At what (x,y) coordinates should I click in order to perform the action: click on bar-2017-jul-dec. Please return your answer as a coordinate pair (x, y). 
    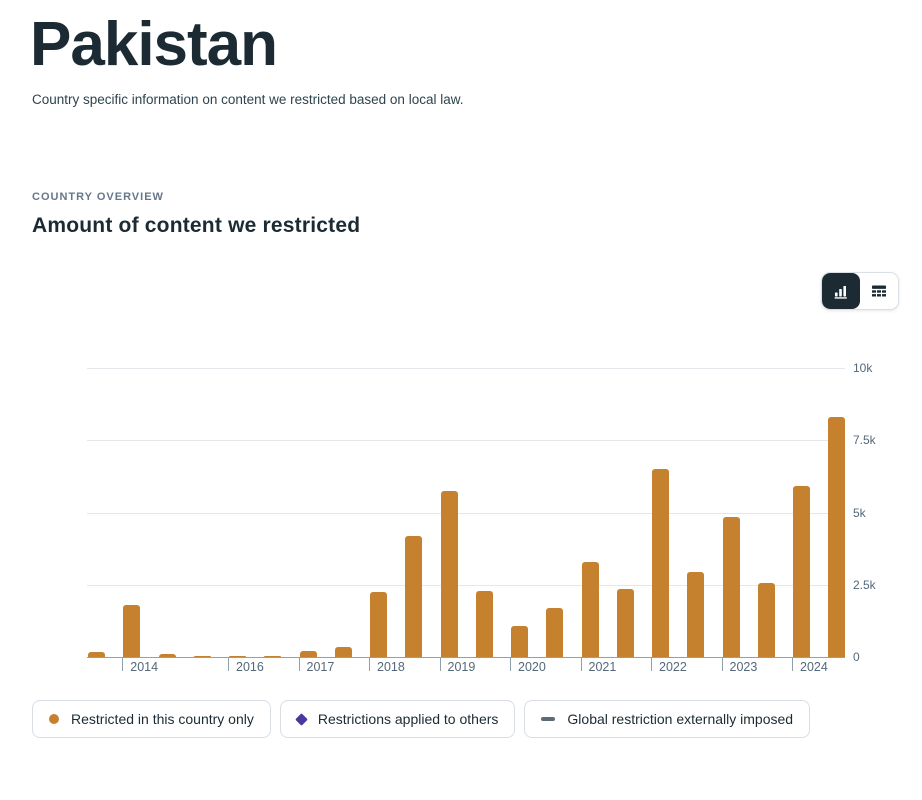
    Looking at the image, I should click on (343, 651).